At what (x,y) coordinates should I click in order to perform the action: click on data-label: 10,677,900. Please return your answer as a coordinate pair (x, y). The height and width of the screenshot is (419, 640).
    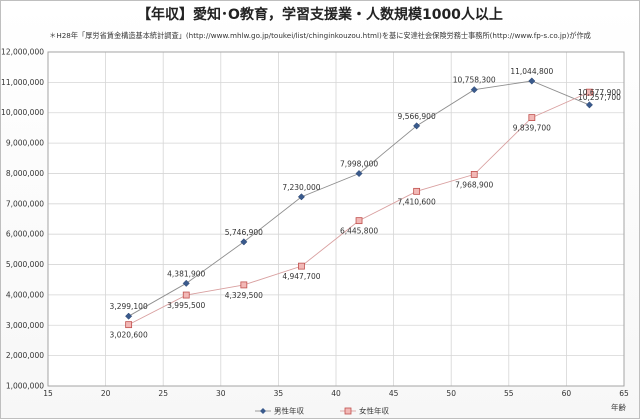
    Looking at the image, I should click on (599, 92).